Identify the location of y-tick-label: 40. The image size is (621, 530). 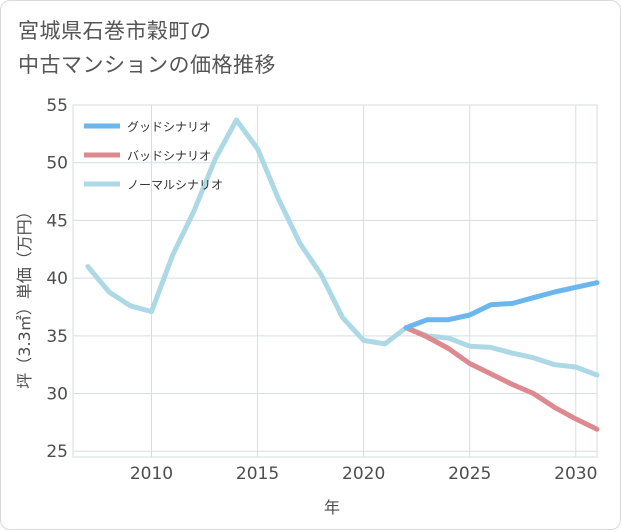
(57, 279).